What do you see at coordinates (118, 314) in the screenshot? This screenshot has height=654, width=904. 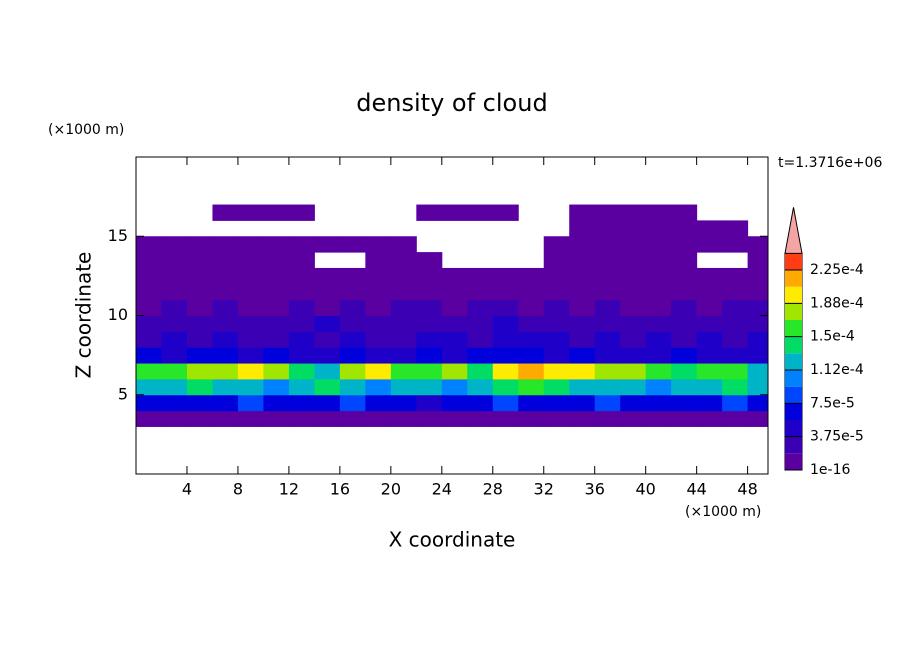 I see `y-tick-label: 10` at bounding box center [118, 314].